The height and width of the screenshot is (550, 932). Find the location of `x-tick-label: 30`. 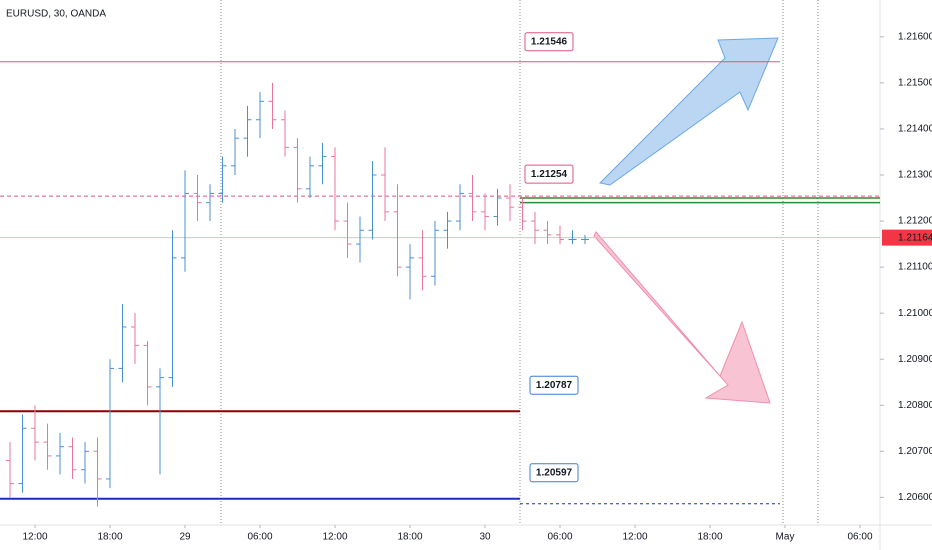

x-tick-label: 30 is located at coordinates (485, 537).